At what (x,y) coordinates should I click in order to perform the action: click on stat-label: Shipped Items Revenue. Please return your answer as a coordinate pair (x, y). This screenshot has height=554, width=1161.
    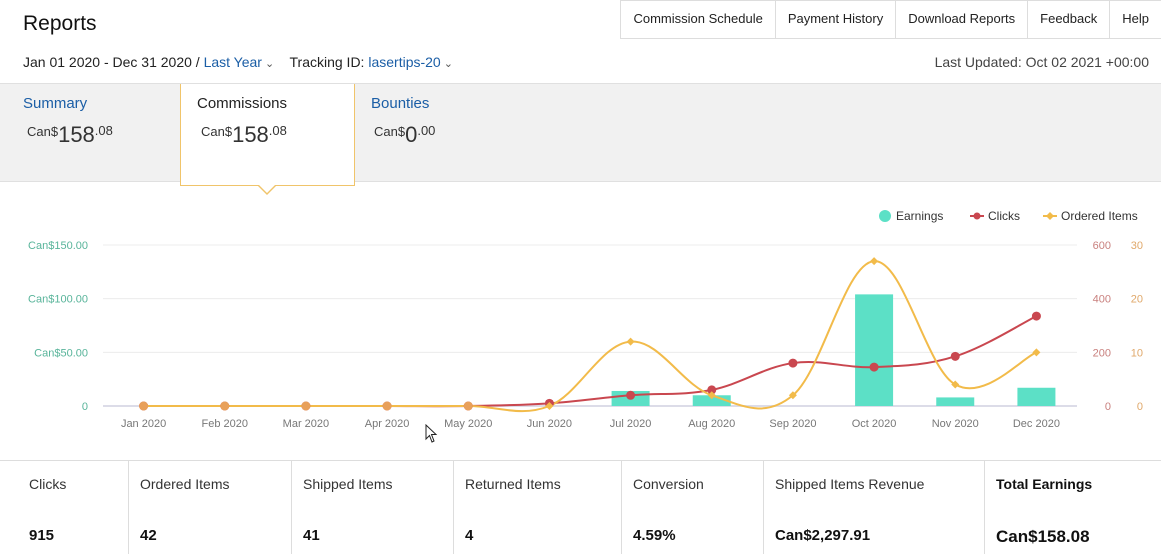
    Looking at the image, I should click on (850, 484).